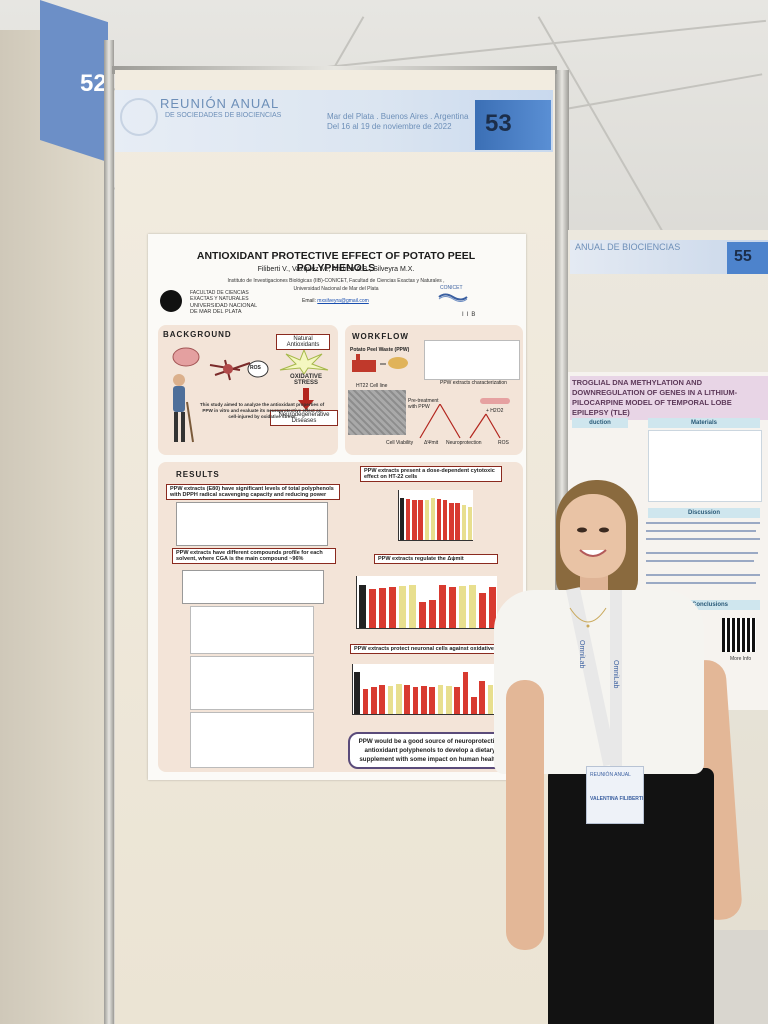 The image size is (768, 1024). I want to click on elderly-person-icon, so click(183, 408).